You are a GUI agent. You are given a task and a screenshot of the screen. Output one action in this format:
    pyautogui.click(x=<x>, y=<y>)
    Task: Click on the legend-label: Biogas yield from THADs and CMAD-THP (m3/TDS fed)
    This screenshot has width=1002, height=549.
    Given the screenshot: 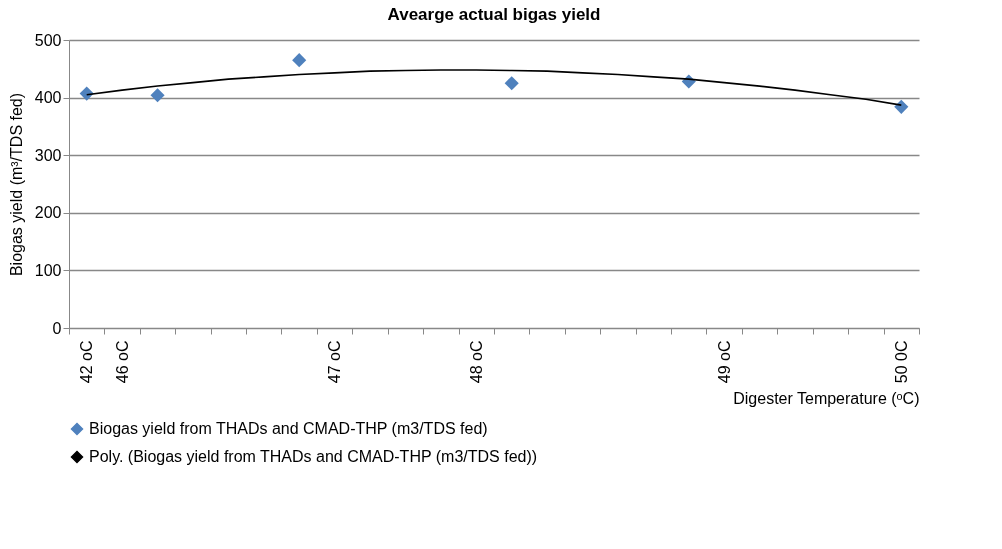 What is the action you would take?
    pyautogui.click(x=288, y=428)
    